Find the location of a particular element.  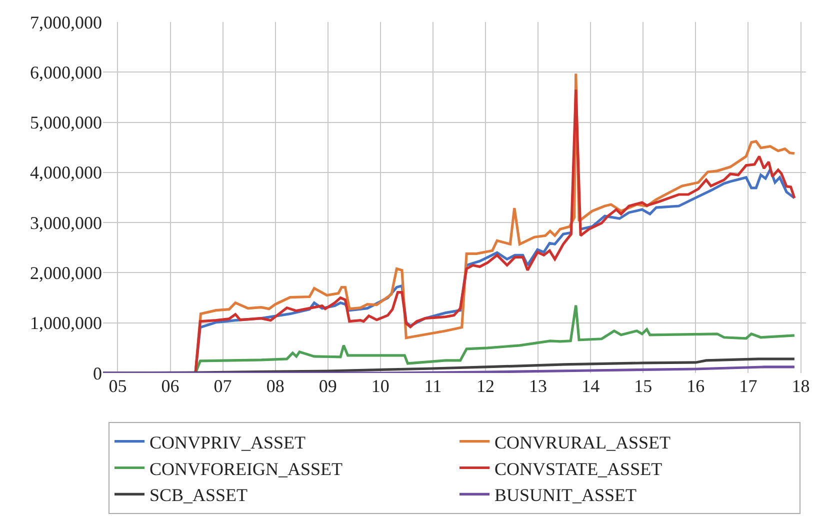

x-tick-label: 05 is located at coordinates (117, 386).